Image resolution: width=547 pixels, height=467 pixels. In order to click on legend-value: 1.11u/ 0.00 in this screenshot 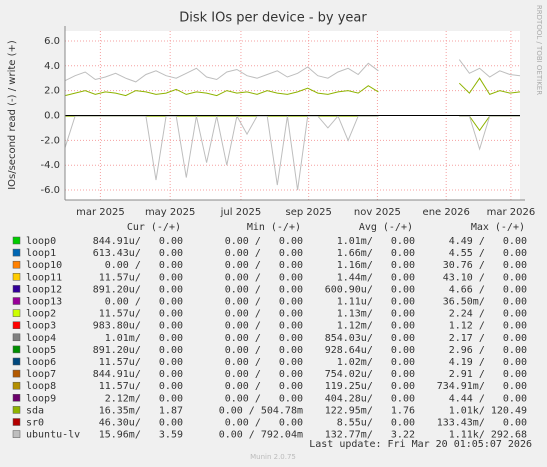, I will do `click(376, 302)`.